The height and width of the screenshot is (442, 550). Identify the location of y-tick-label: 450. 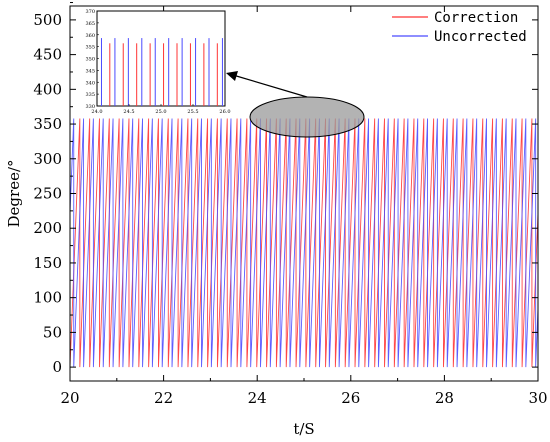
(47, 55).